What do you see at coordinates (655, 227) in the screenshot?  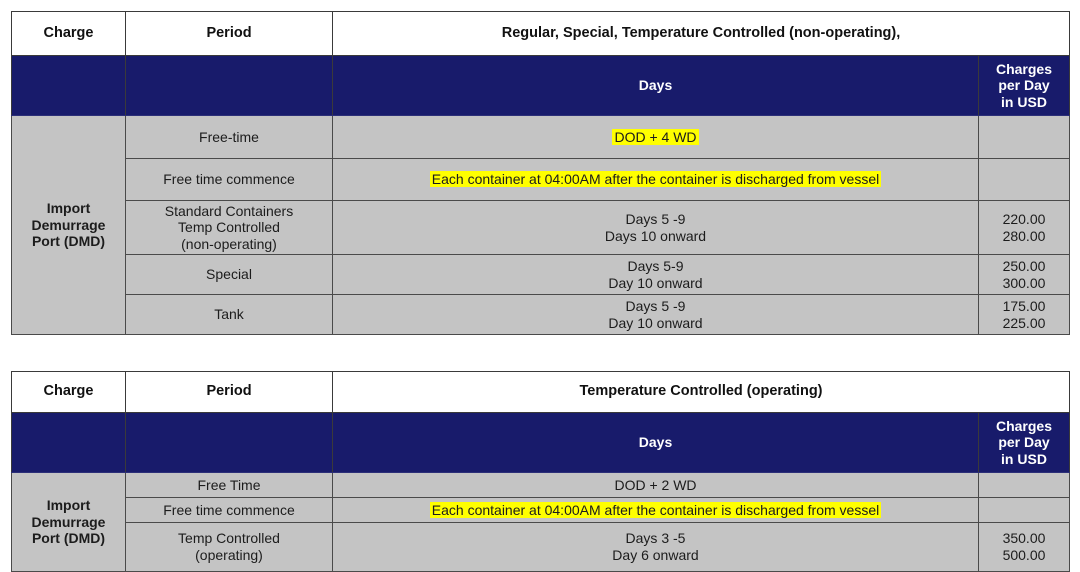 I see `table1-days-standard-containers: Days 5 -9 Days 10 onward` at bounding box center [655, 227].